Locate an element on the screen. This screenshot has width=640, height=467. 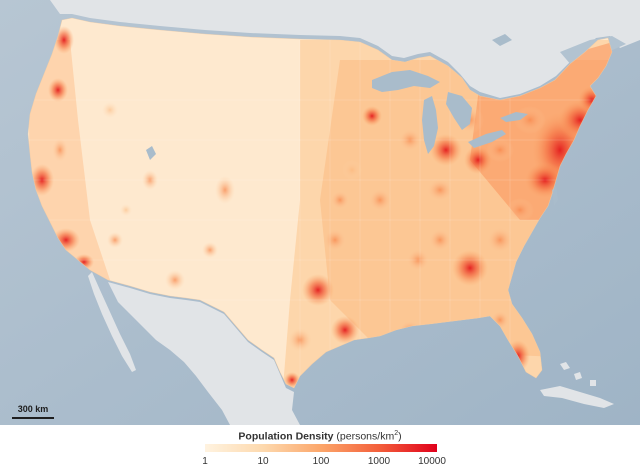
legend-tick-100: 100 is located at coordinates (321, 461).